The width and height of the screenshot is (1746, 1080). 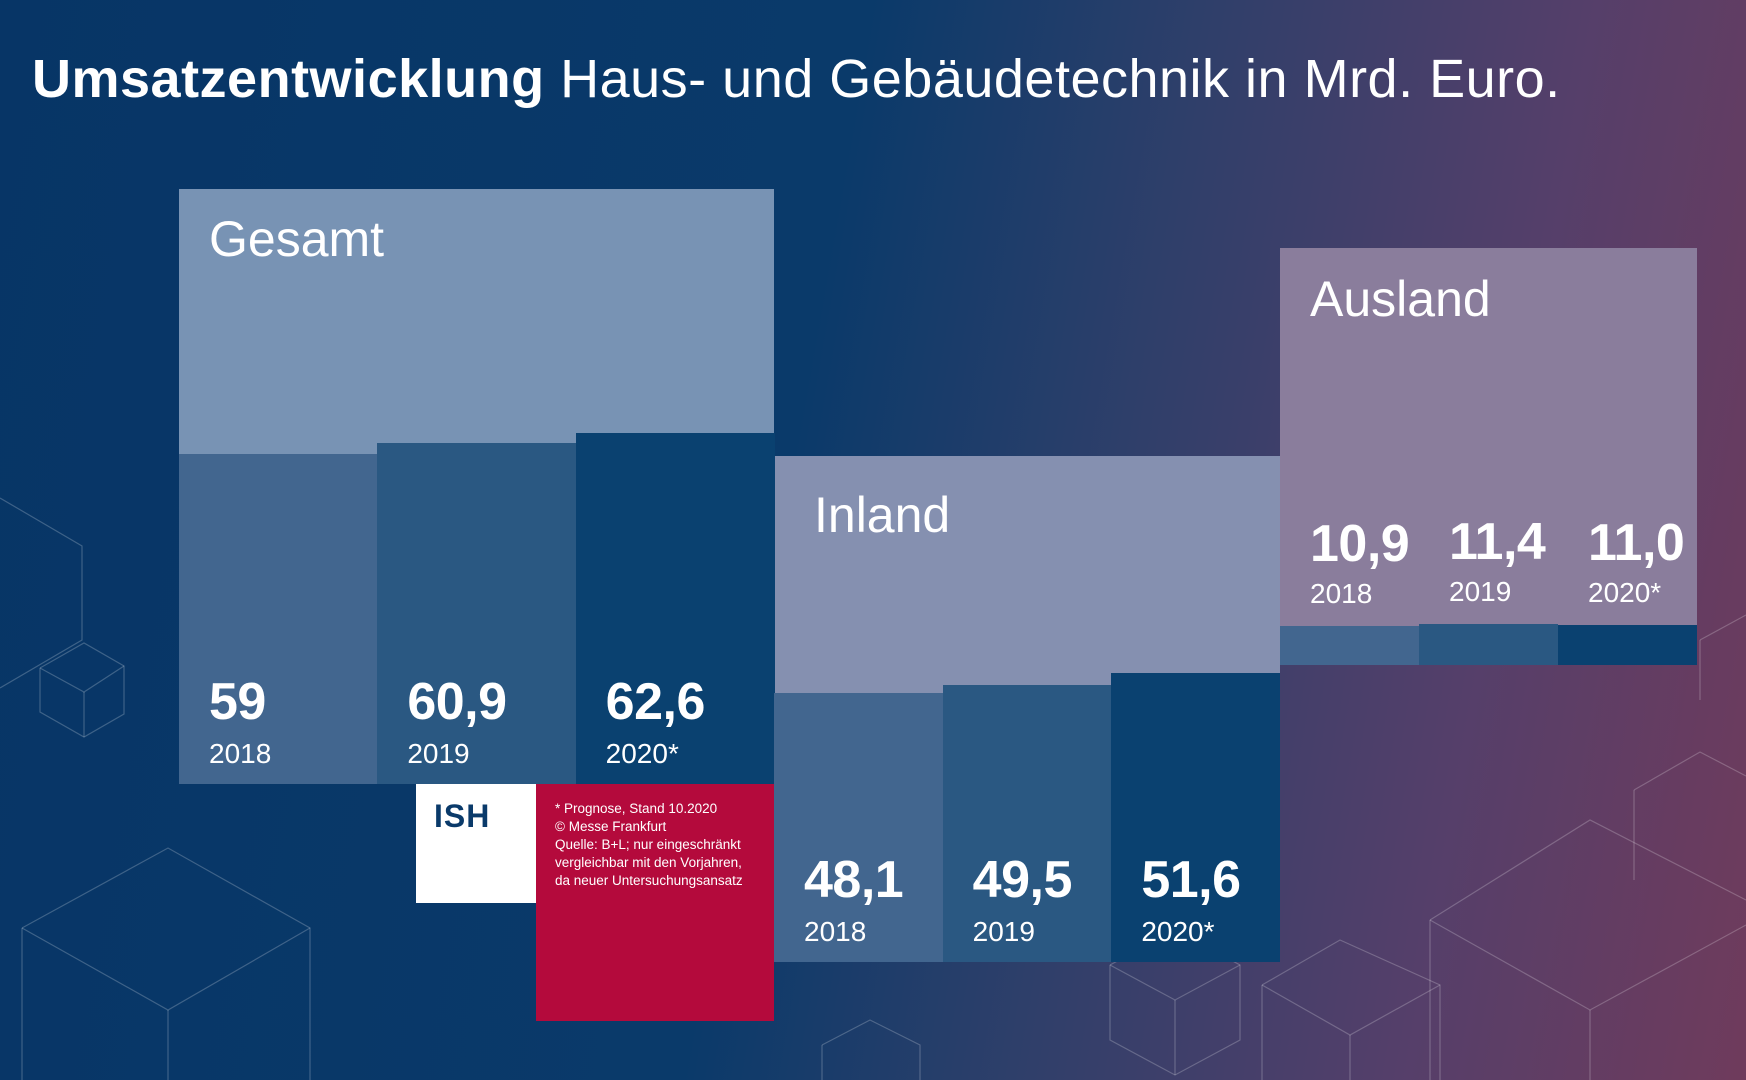 I want to click on chart-title-rest: Haus- und Gebäudetechnik in Mrd. Euro., so click(x=1060, y=79).